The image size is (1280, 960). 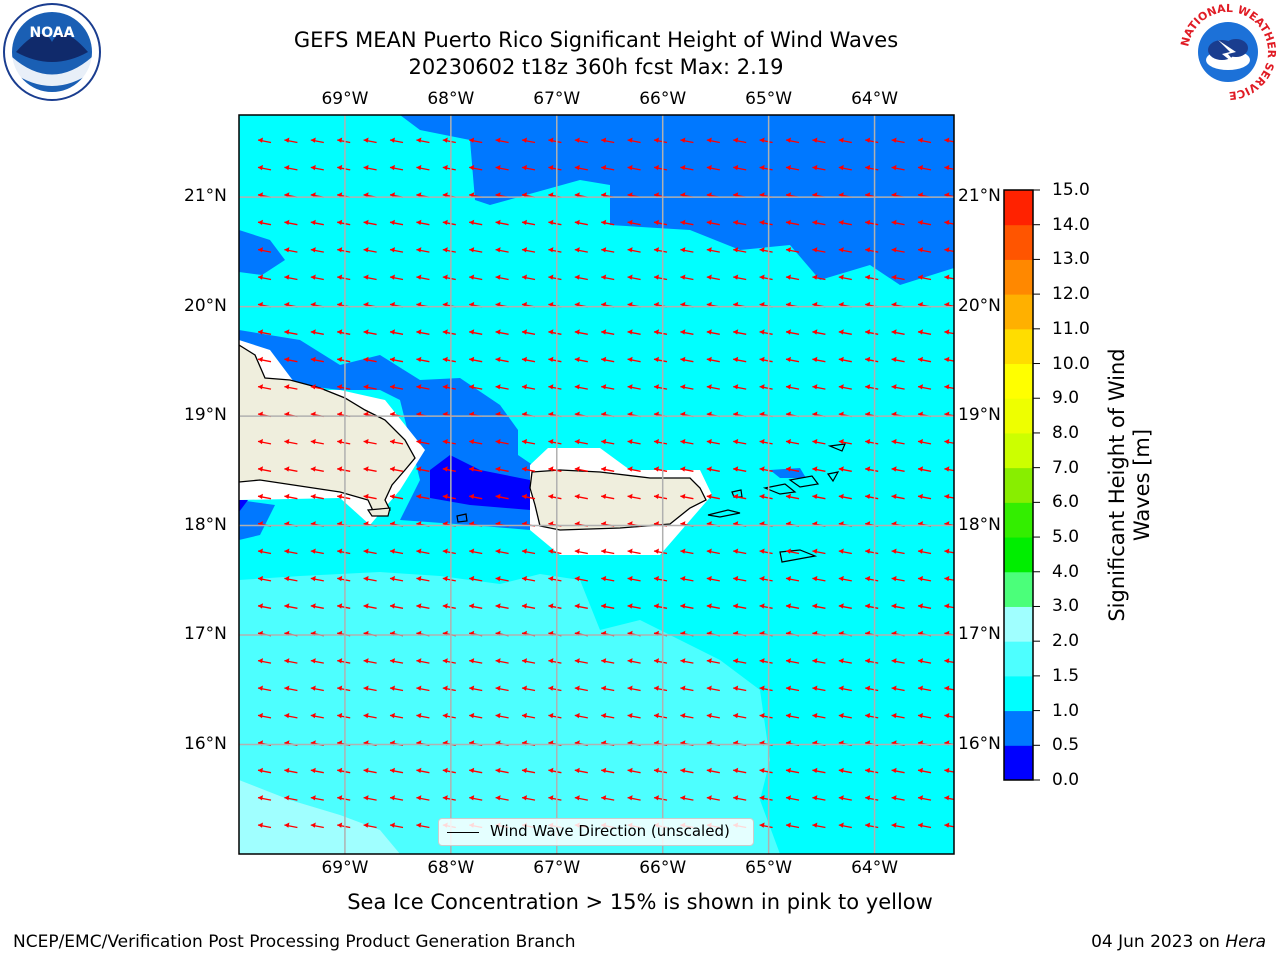 I want to click on colorbar-tick-label: 0.0, so click(x=1066, y=780).